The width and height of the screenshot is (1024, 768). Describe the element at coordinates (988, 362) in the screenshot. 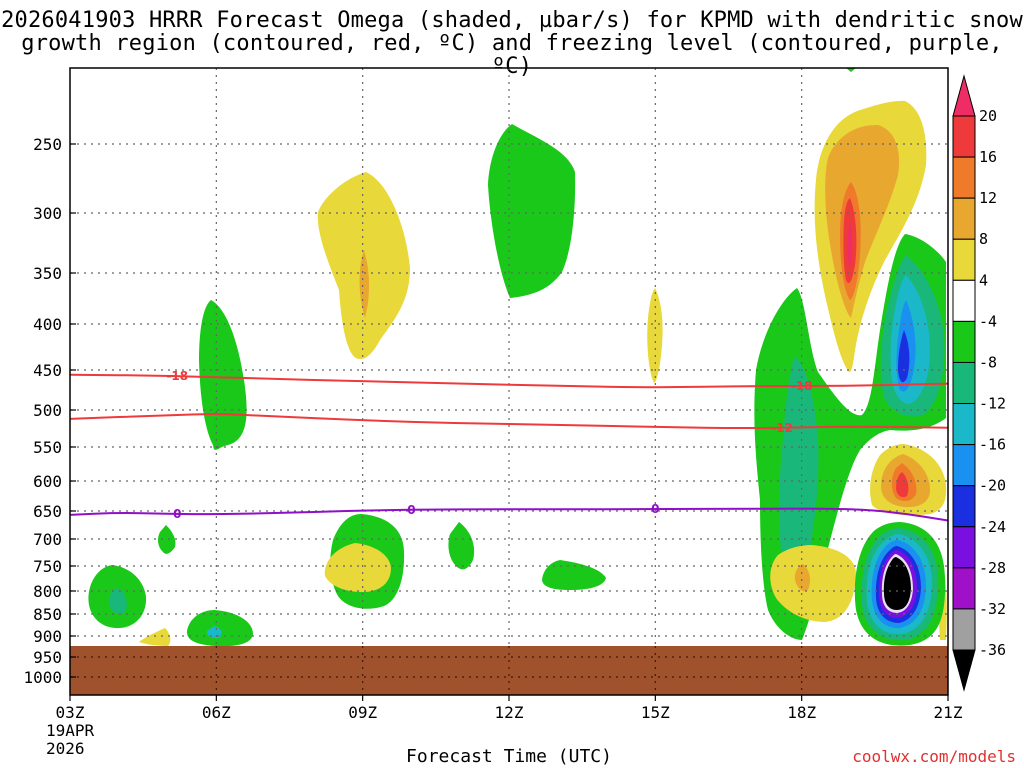

I see `colorbar-label: -8` at that location.